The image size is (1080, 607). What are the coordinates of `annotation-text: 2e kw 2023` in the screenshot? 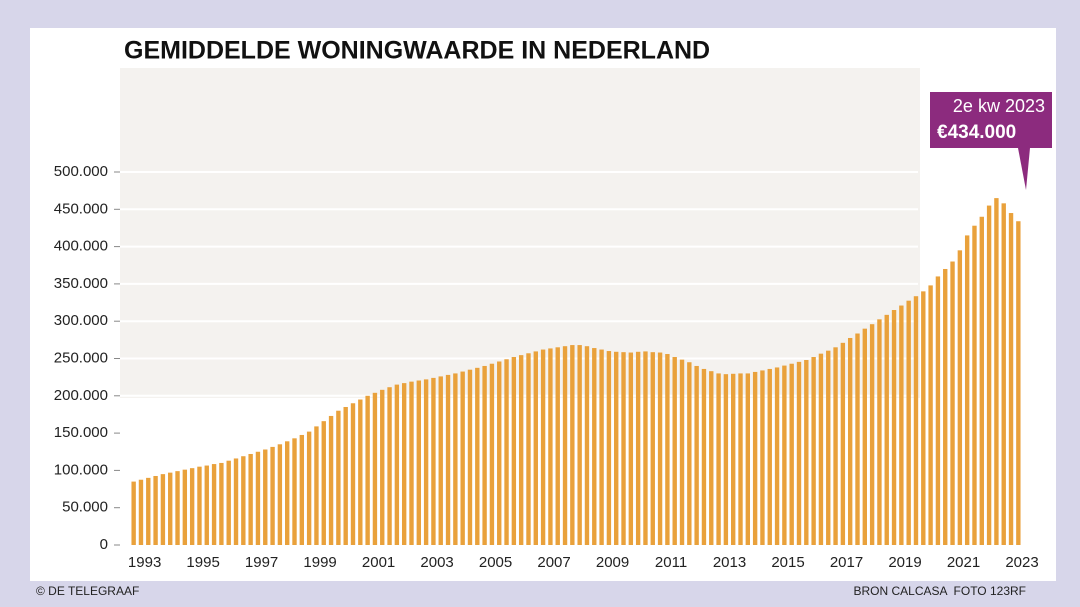 It's located at (999, 106).